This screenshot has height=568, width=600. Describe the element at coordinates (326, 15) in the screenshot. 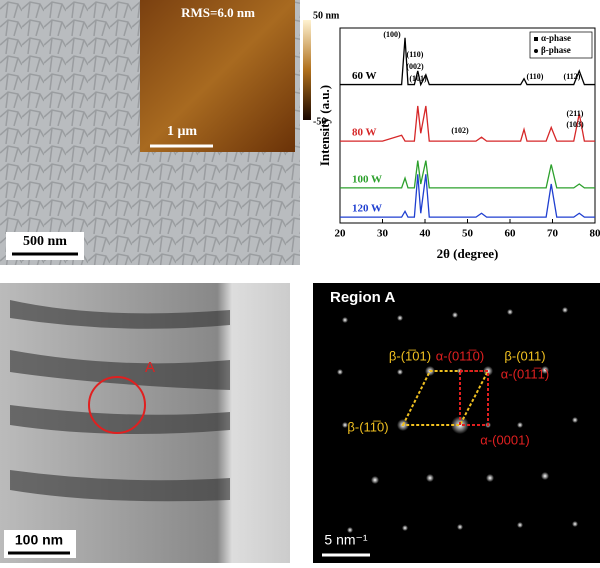

I see `colorbar-label: 50 nm` at that location.